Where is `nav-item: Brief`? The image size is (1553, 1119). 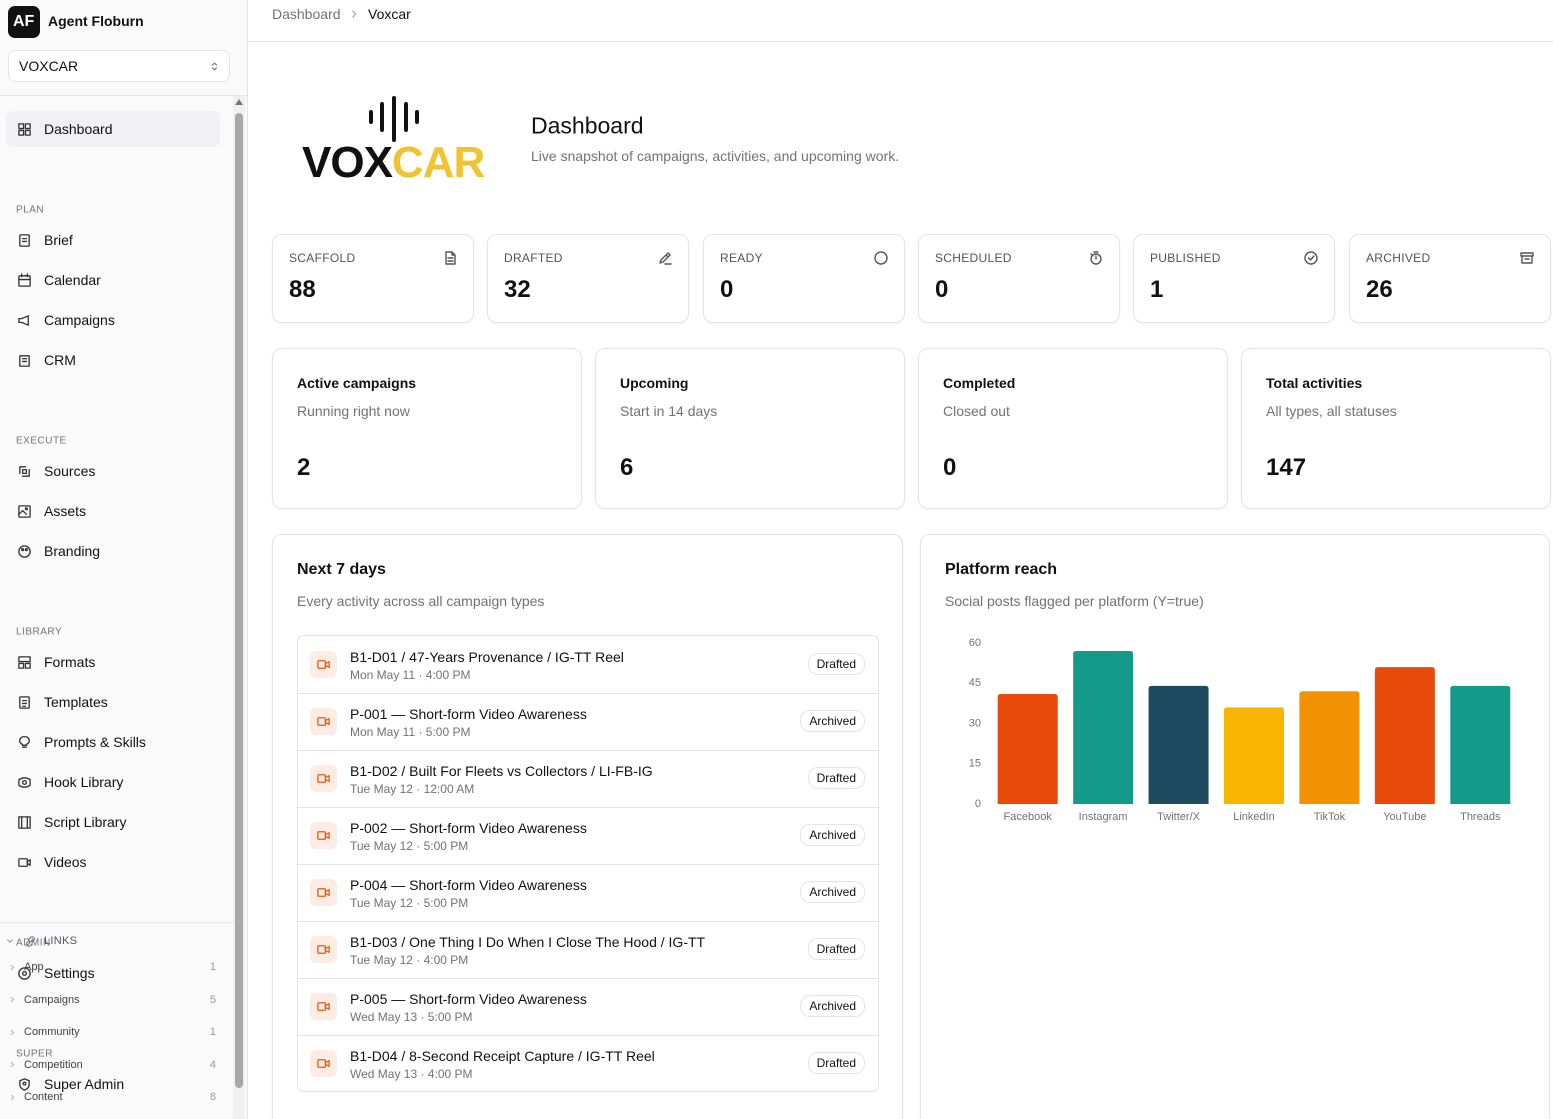
nav-item: Brief is located at coordinates (58, 240).